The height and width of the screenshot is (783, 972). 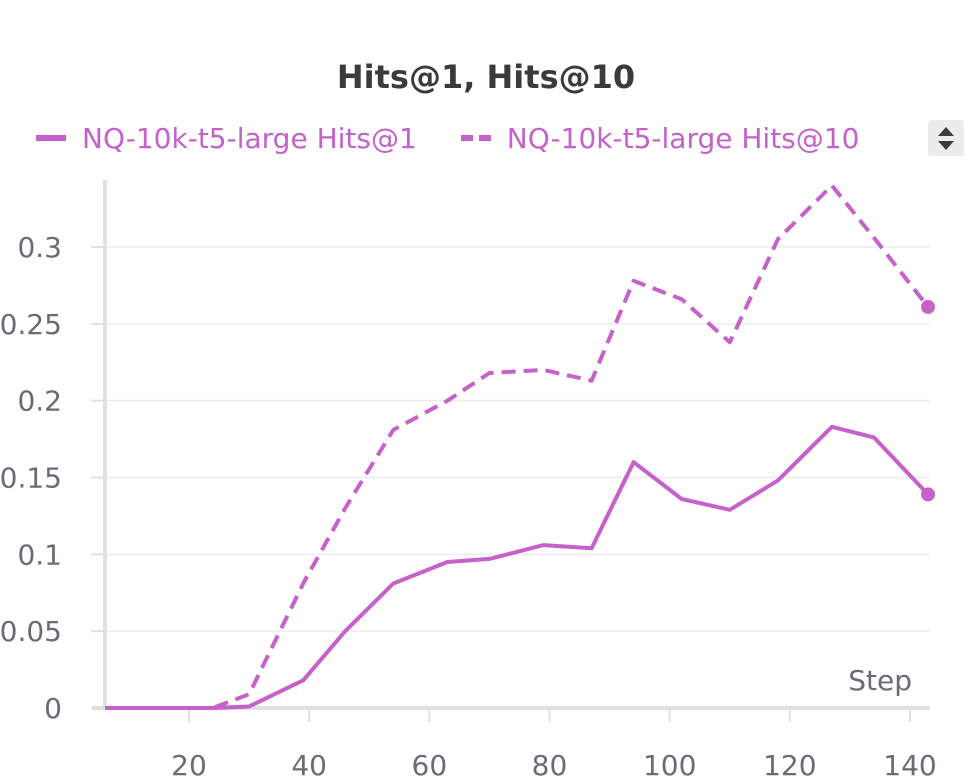 I want to click on x-tick-label: 40, so click(x=309, y=765).